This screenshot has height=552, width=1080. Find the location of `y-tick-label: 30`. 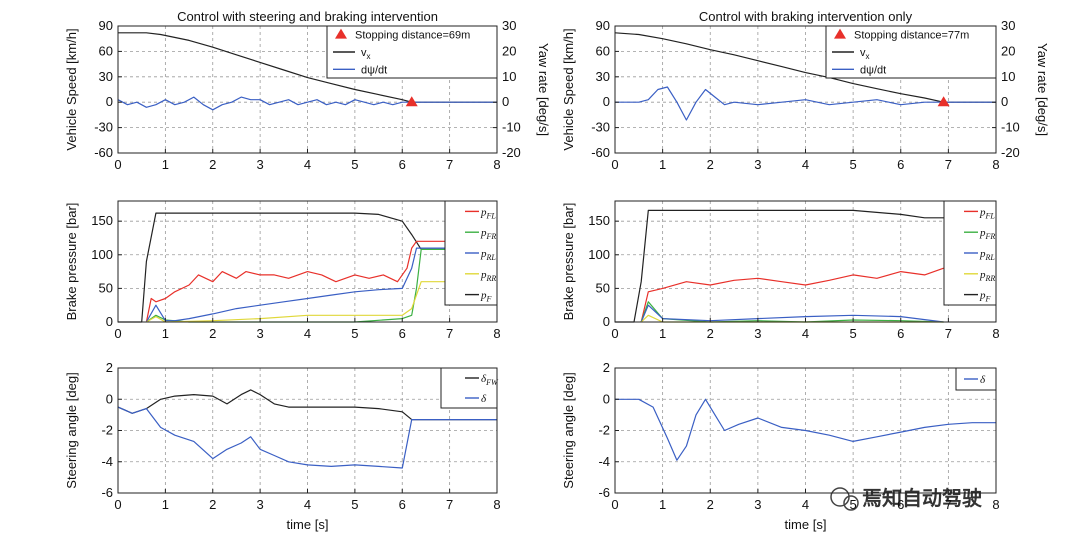

y-tick-label: 30 is located at coordinates (106, 76).